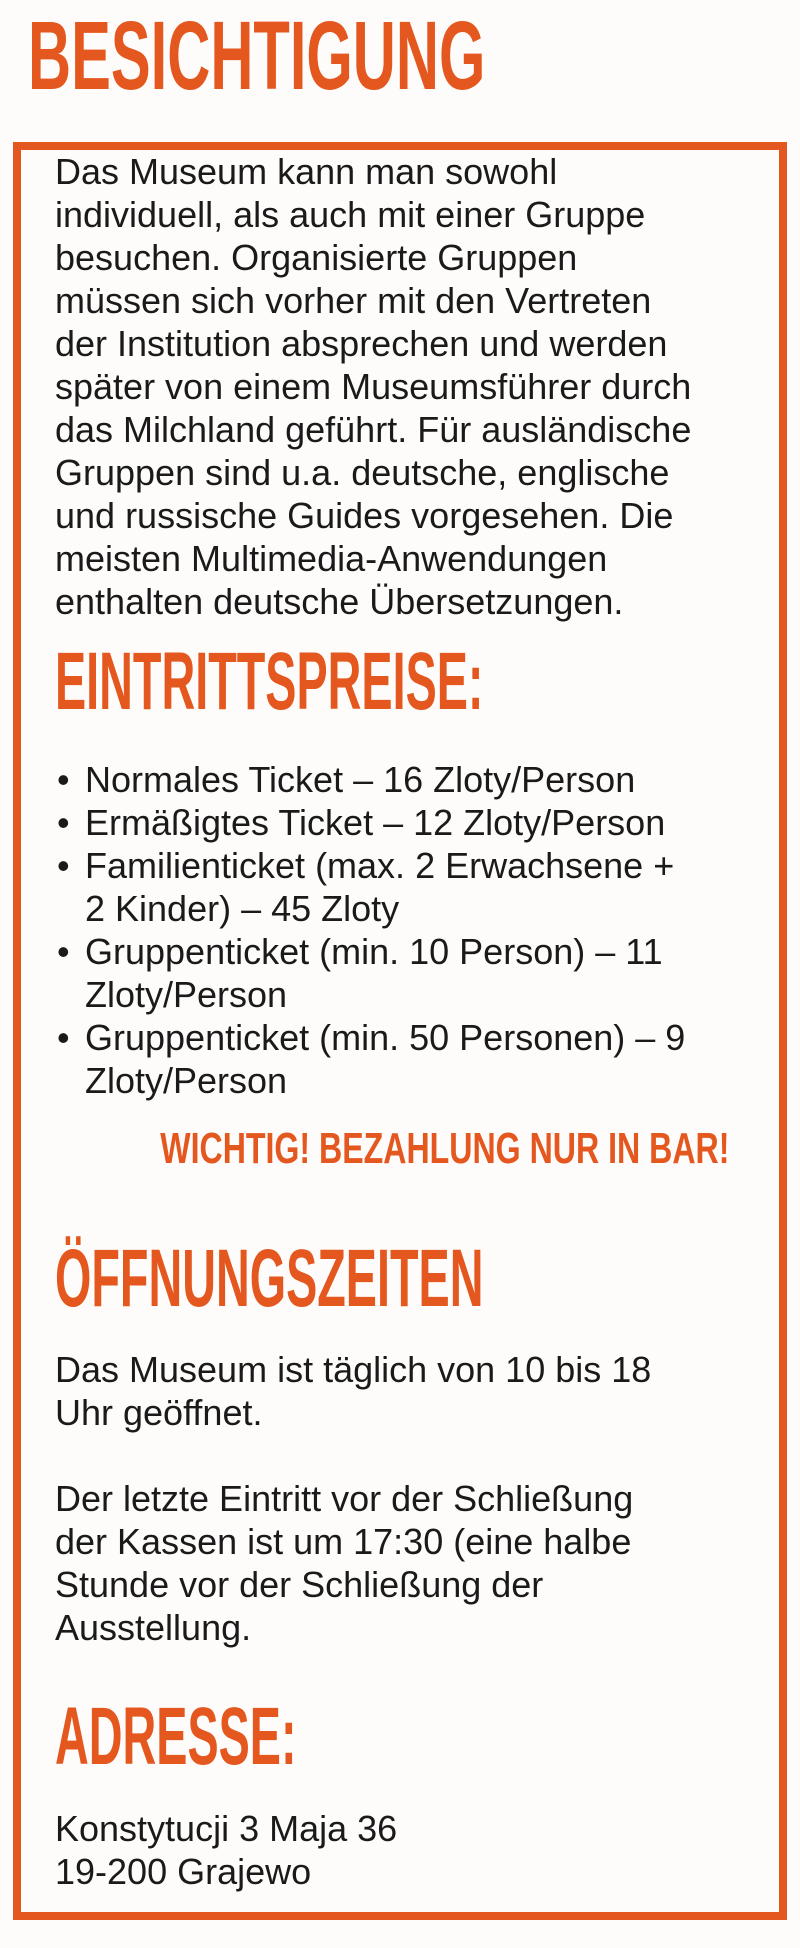  I want to click on address-text: Konstytucji 3 Maja 36 19-200 Grajewo, so click(226, 1850).